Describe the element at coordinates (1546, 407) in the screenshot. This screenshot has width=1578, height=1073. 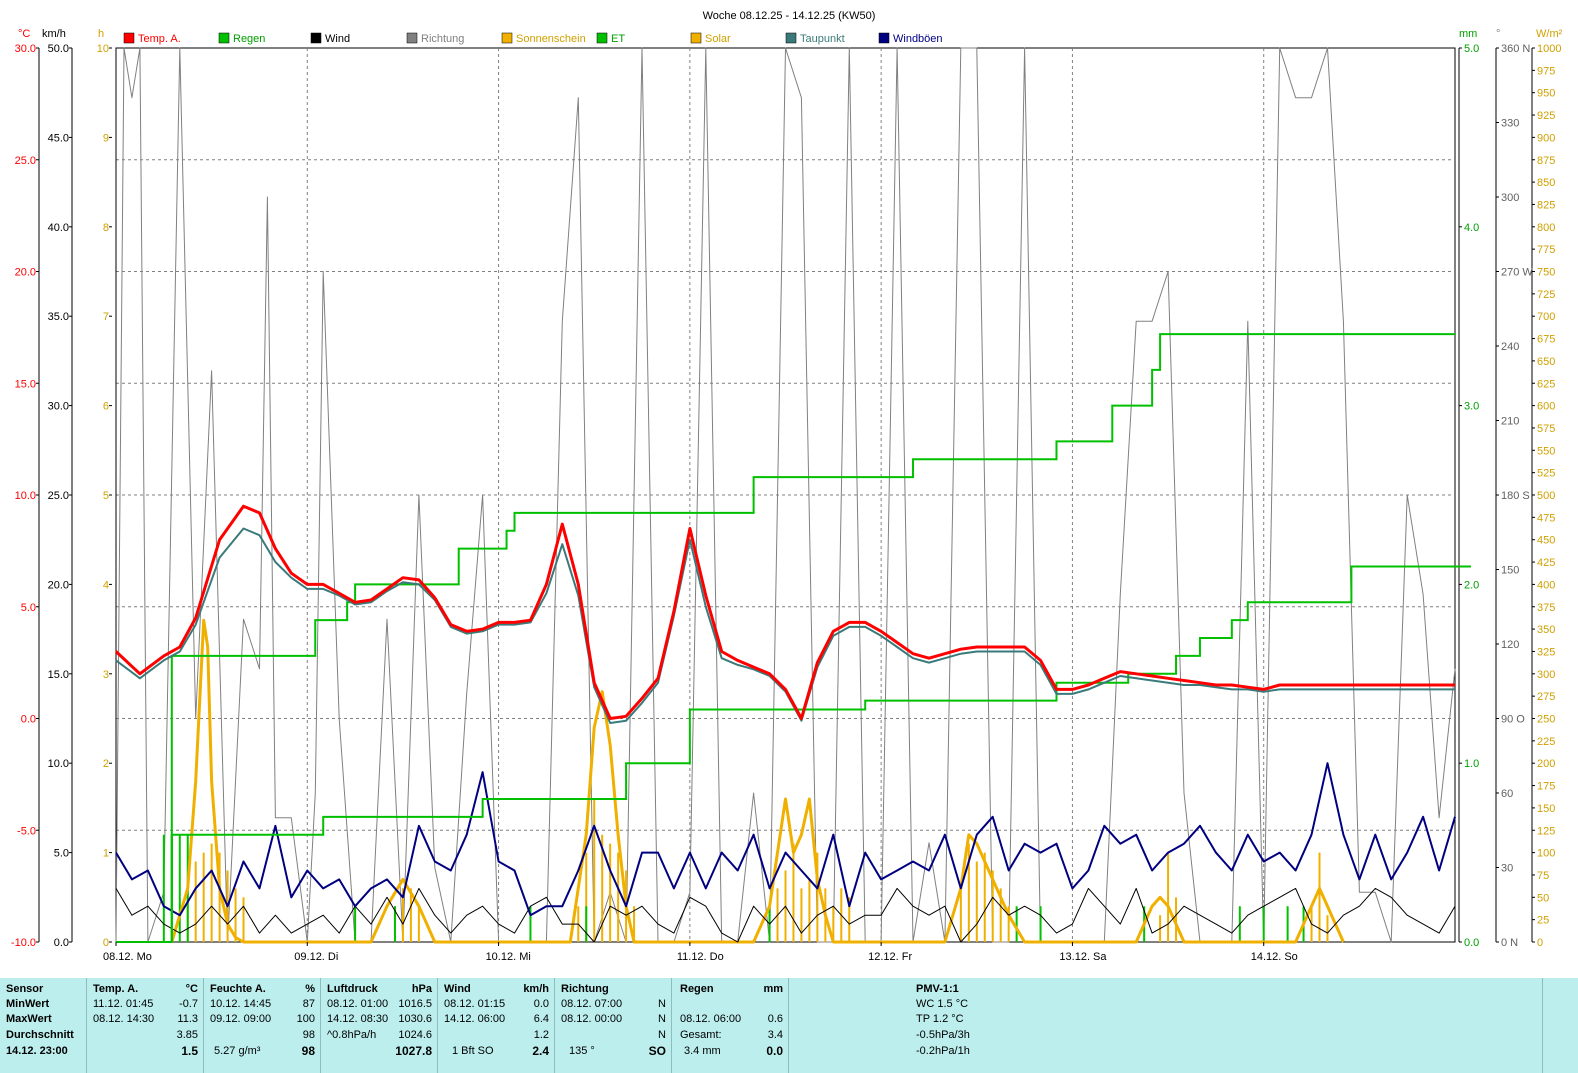
I see `solar-axis-tick-label: 600` at that location.